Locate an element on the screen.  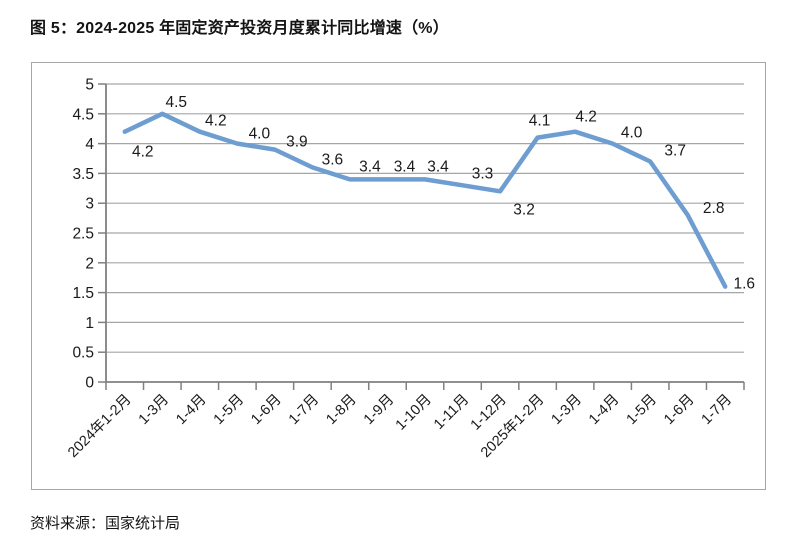
data-label: 3.6 is located at coordinates (333, 159).